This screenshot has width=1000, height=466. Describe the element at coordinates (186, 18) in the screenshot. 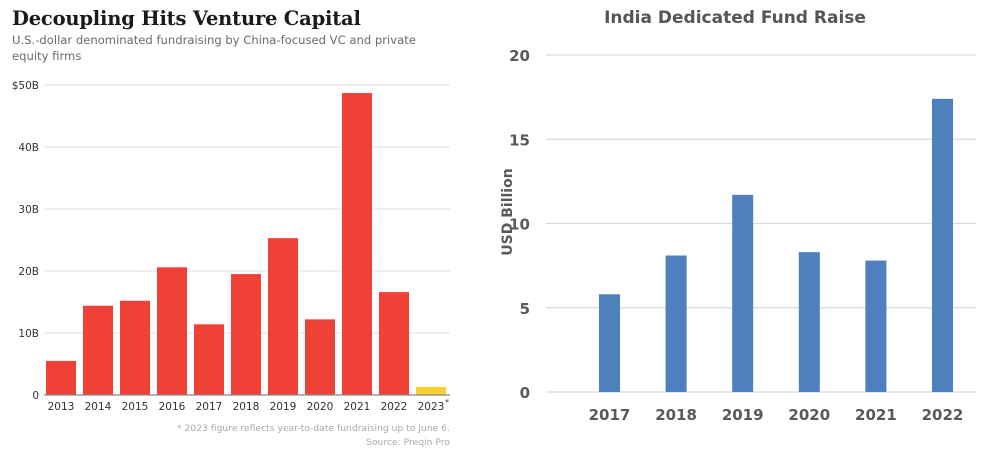

I see `chart-title: Decoupling Hits Venture Capital` at that location.